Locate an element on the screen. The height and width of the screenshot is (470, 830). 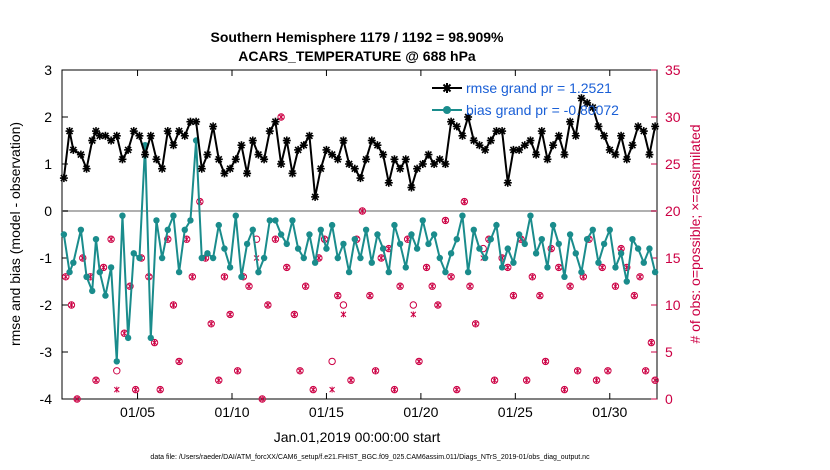
left-tick-label: 3 is located at coordinates (48, 70).